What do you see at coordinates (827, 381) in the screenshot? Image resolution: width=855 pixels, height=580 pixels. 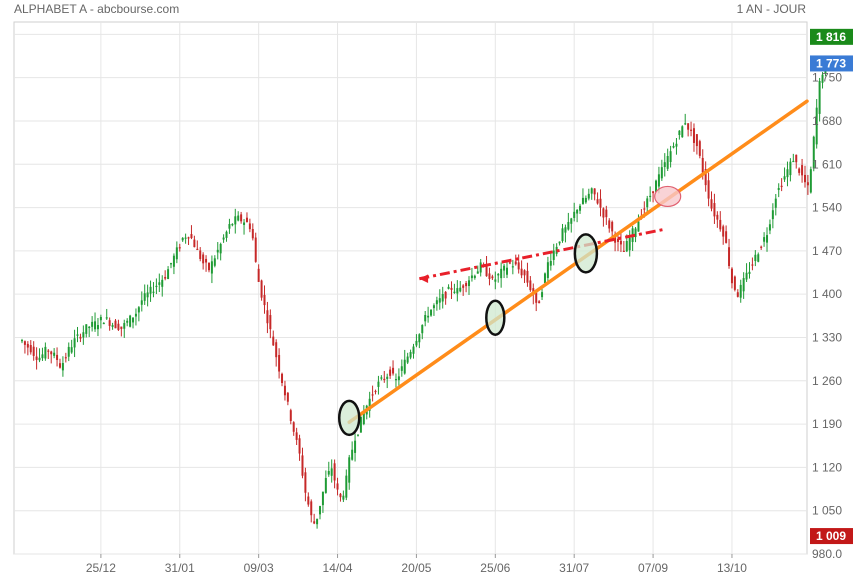 I see `y-tick-label: 1 260` at bounding box center [827, 381].